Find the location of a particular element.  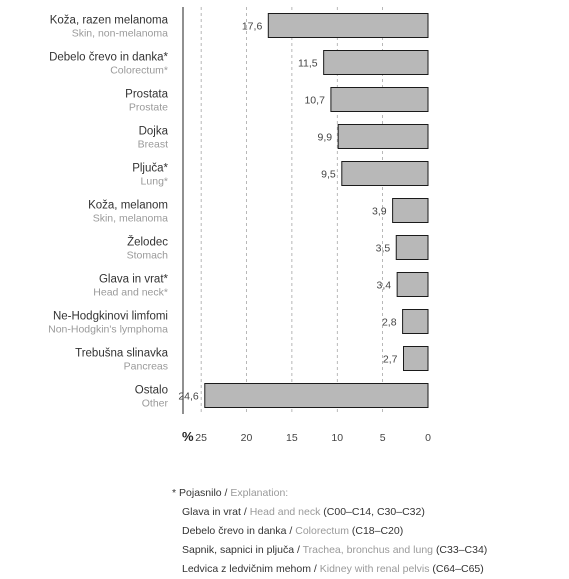

category-label-en: Skin, non-melanoma is located at coordinates (120, 34).